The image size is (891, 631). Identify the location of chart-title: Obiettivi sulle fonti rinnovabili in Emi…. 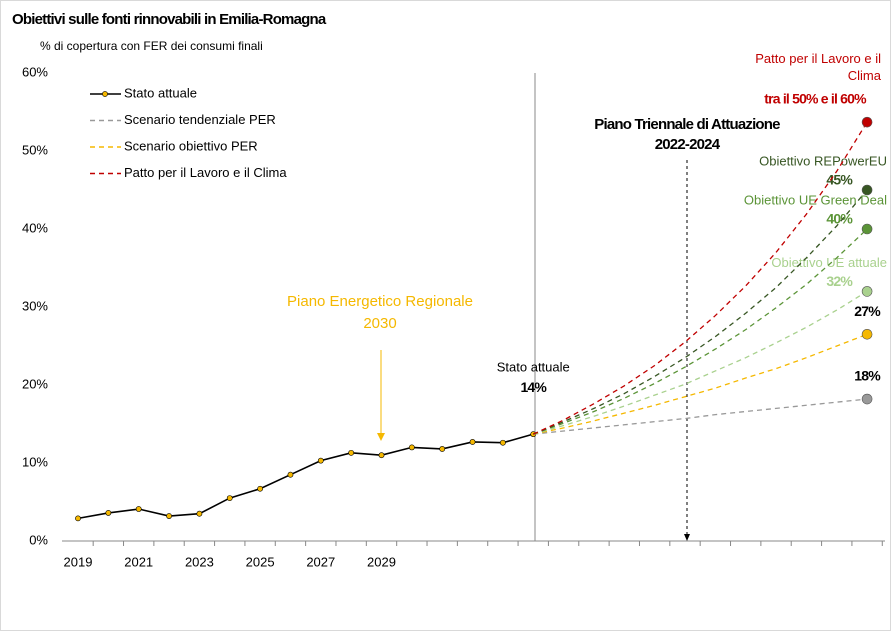
(169, 19).